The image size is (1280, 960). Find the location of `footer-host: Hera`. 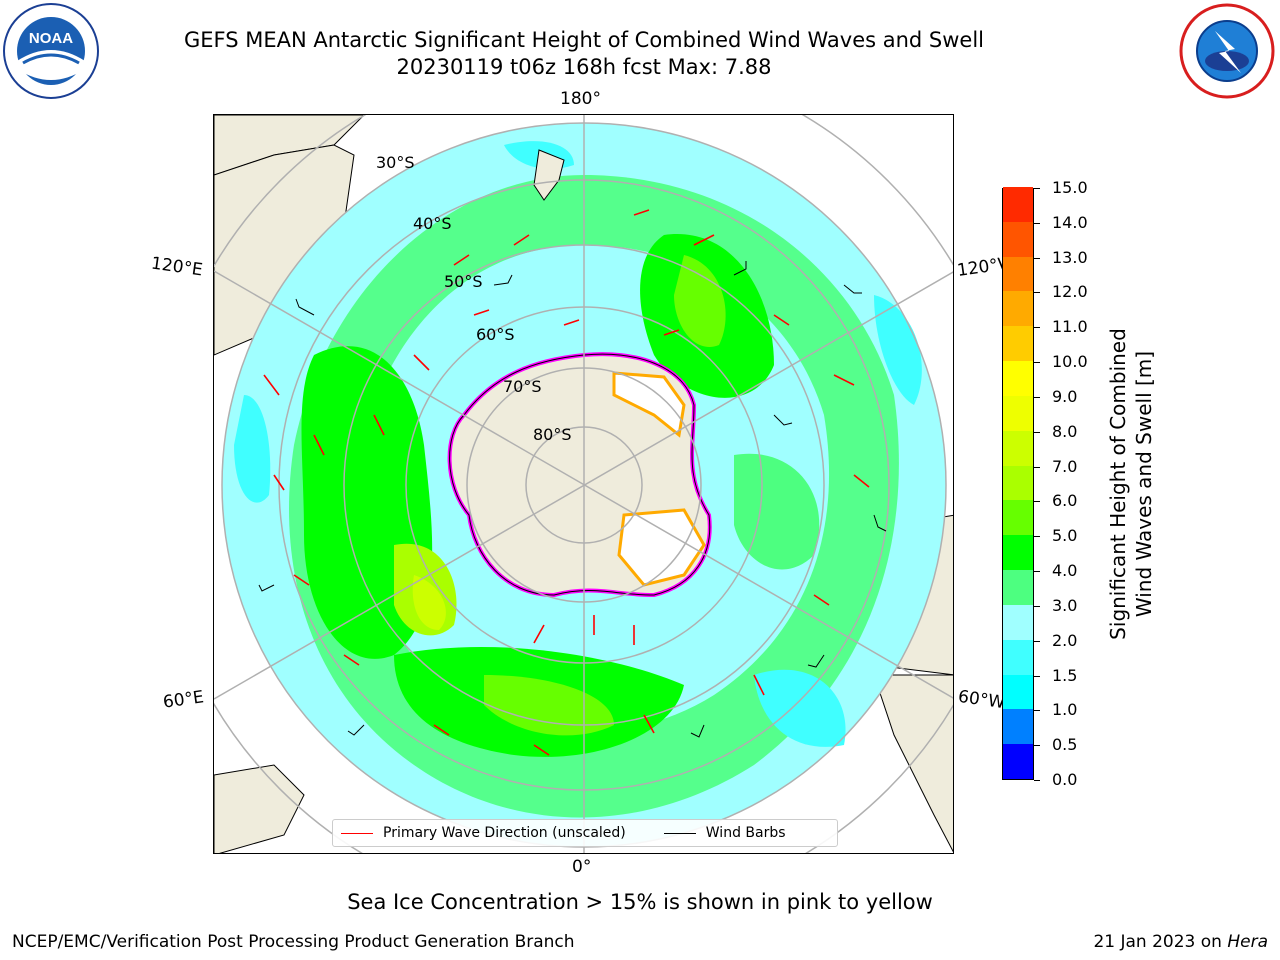

footer-host: Hera is located at coordinates (1247, 942).